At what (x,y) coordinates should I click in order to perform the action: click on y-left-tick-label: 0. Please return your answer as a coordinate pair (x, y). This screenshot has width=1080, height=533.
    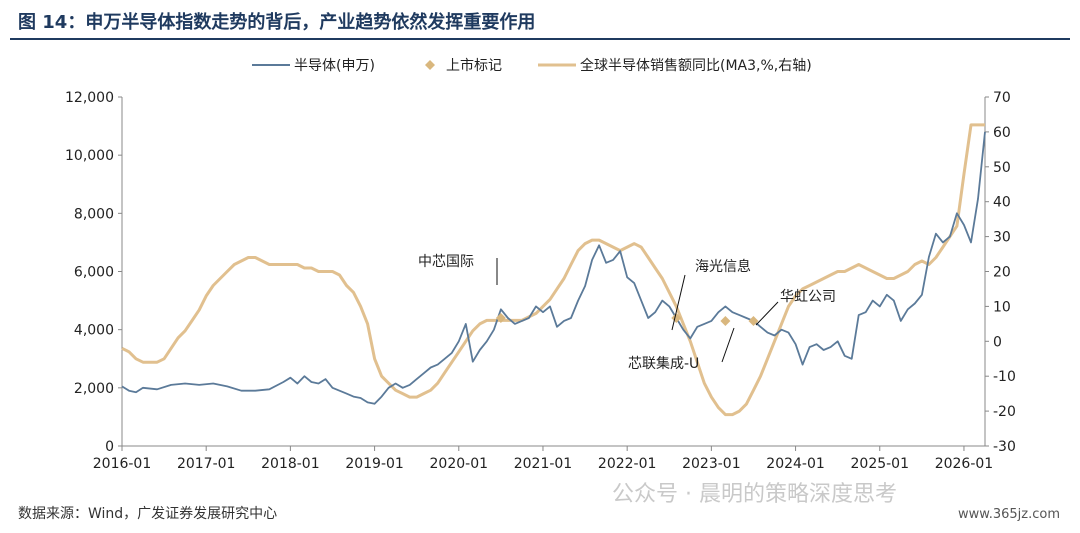
    Looking at the image, I should click on (109, 447).